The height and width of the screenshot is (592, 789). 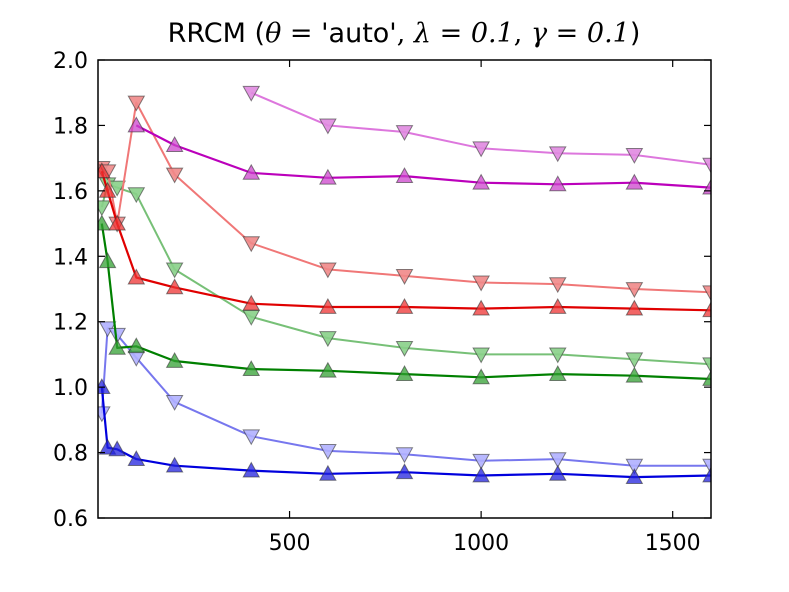 What do you see at coordinates (70, 323) in the screenshot?
I see `y-tick-label: 1.2` at bounding box center [70, 323].